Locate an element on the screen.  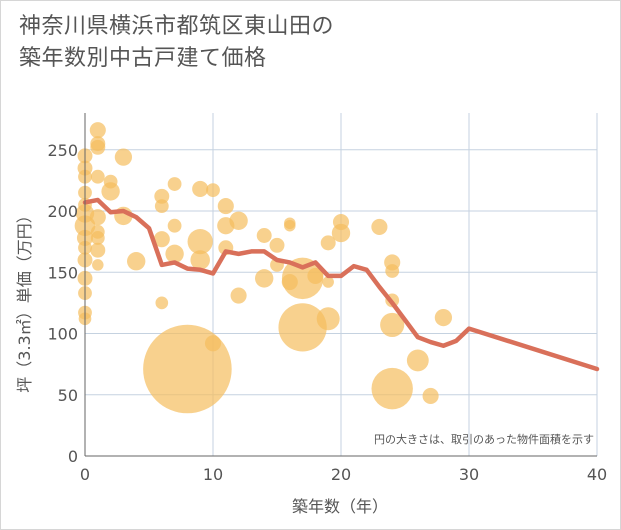
y-axis-label: 坪（3.3㎡）単価（万円） is located at coordinates (24, 299).